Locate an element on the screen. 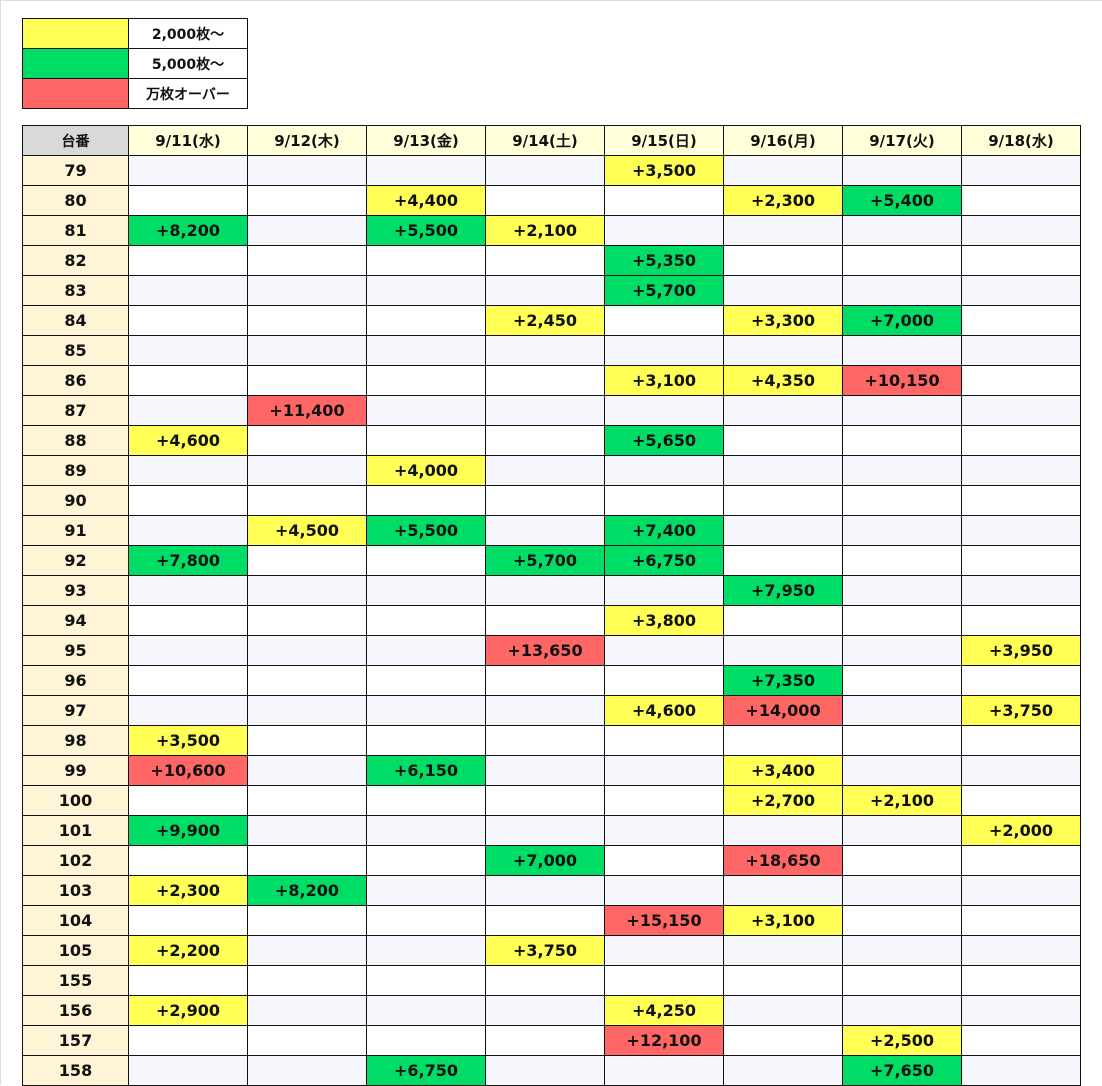  payout-cell: +5,700 is located at coordinates (545, 560).